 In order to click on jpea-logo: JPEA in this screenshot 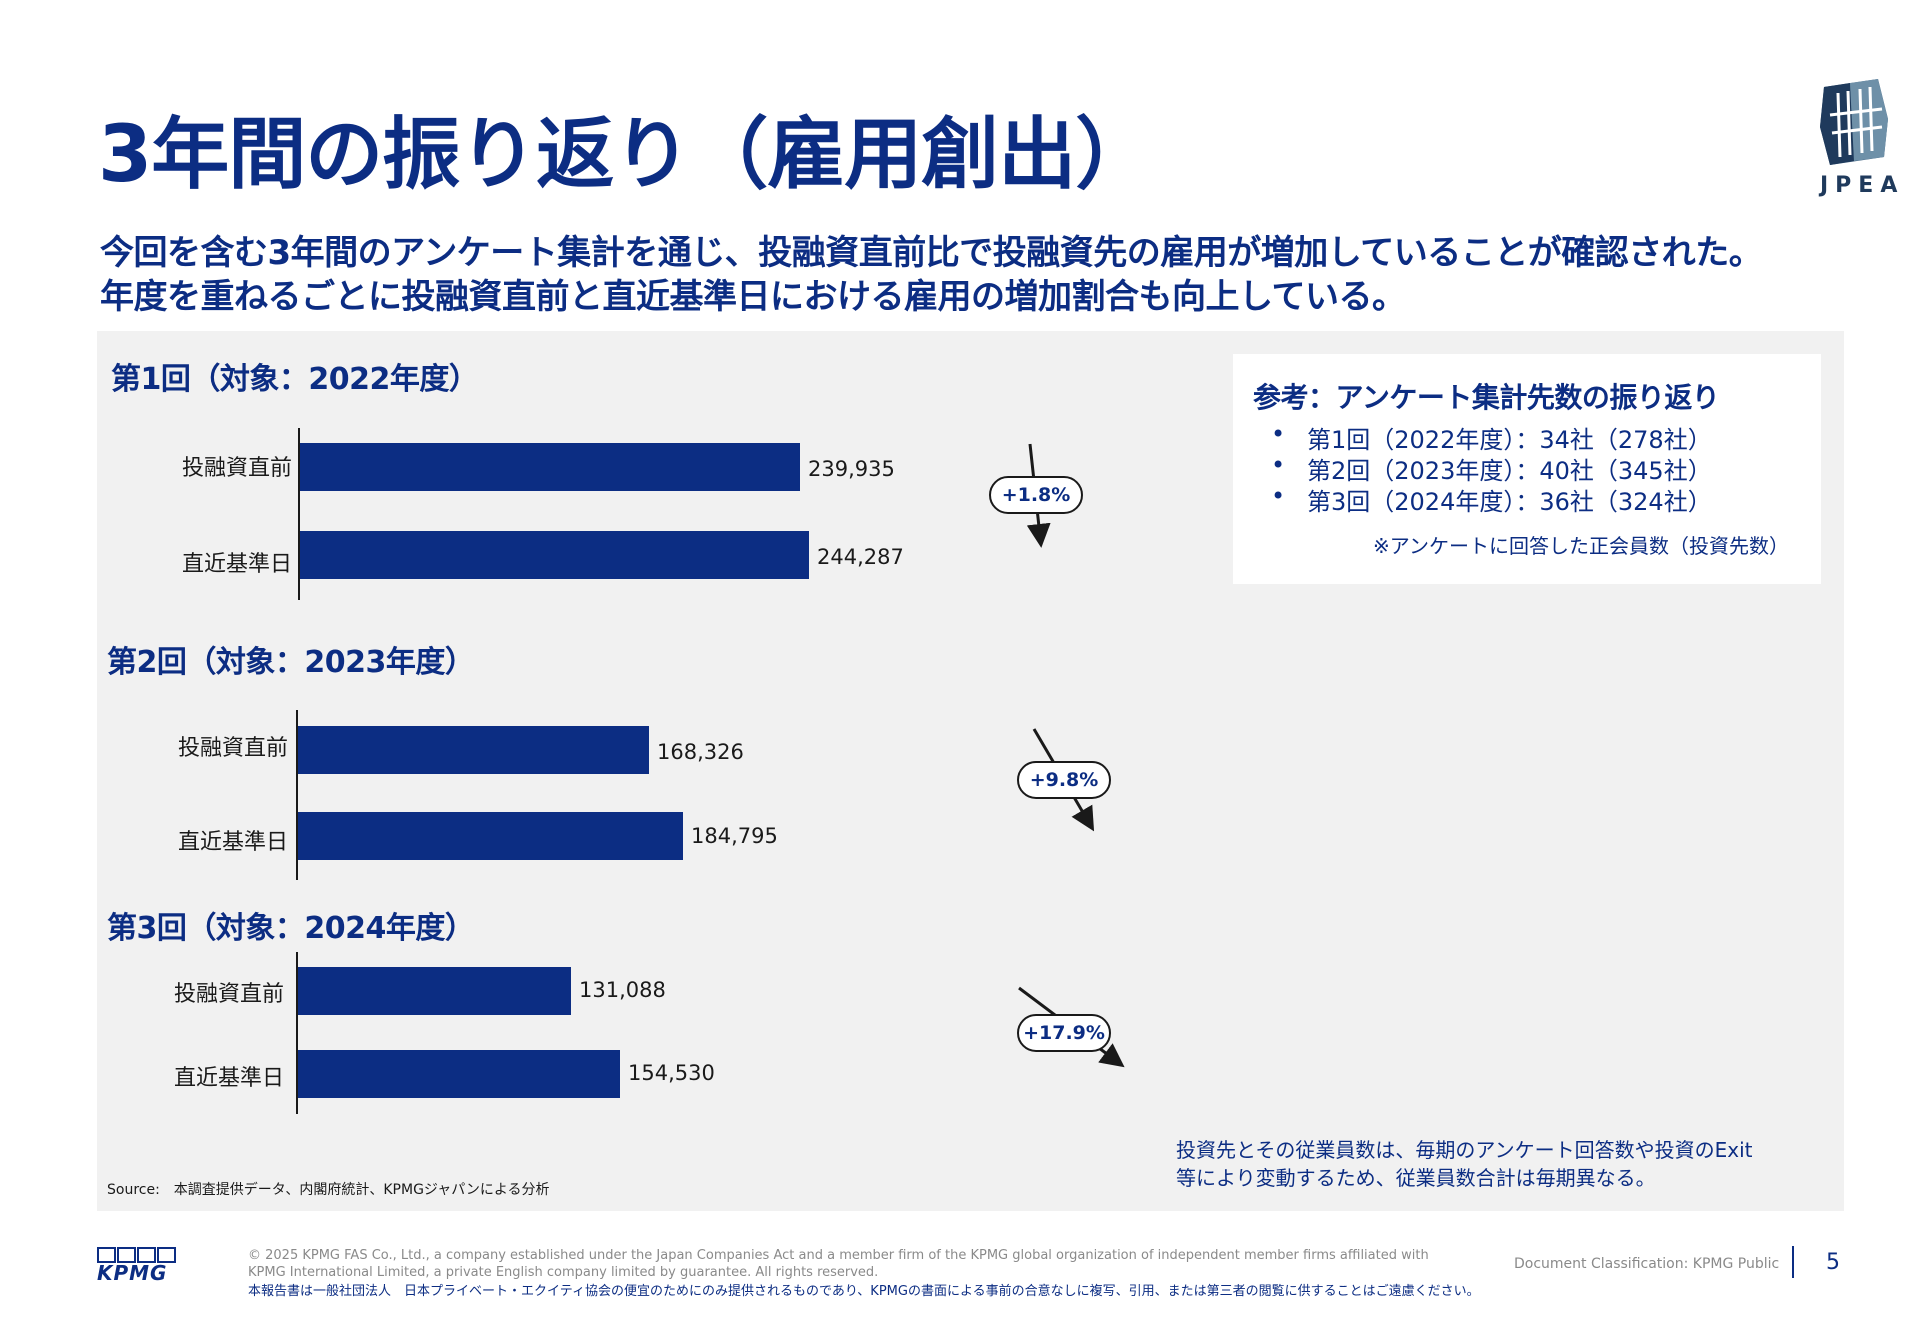, I will do `click(1848, 140)`.